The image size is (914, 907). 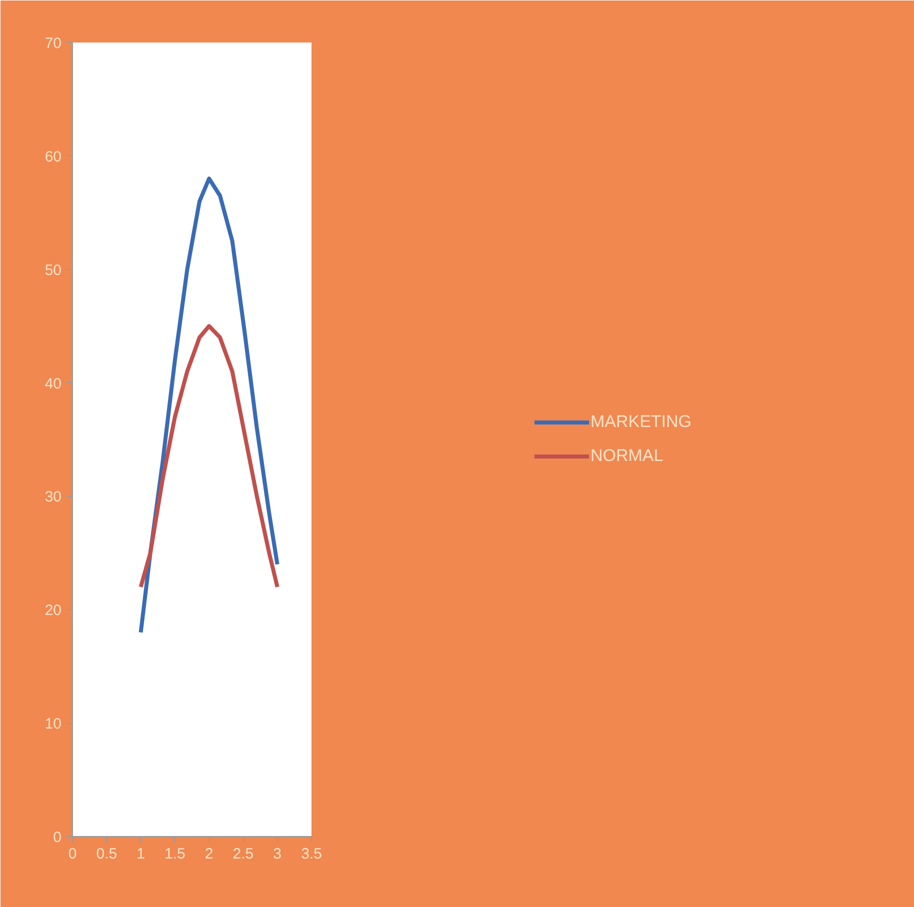 I want to click on legend-label: MARKETING, so click(x=641, y=422).